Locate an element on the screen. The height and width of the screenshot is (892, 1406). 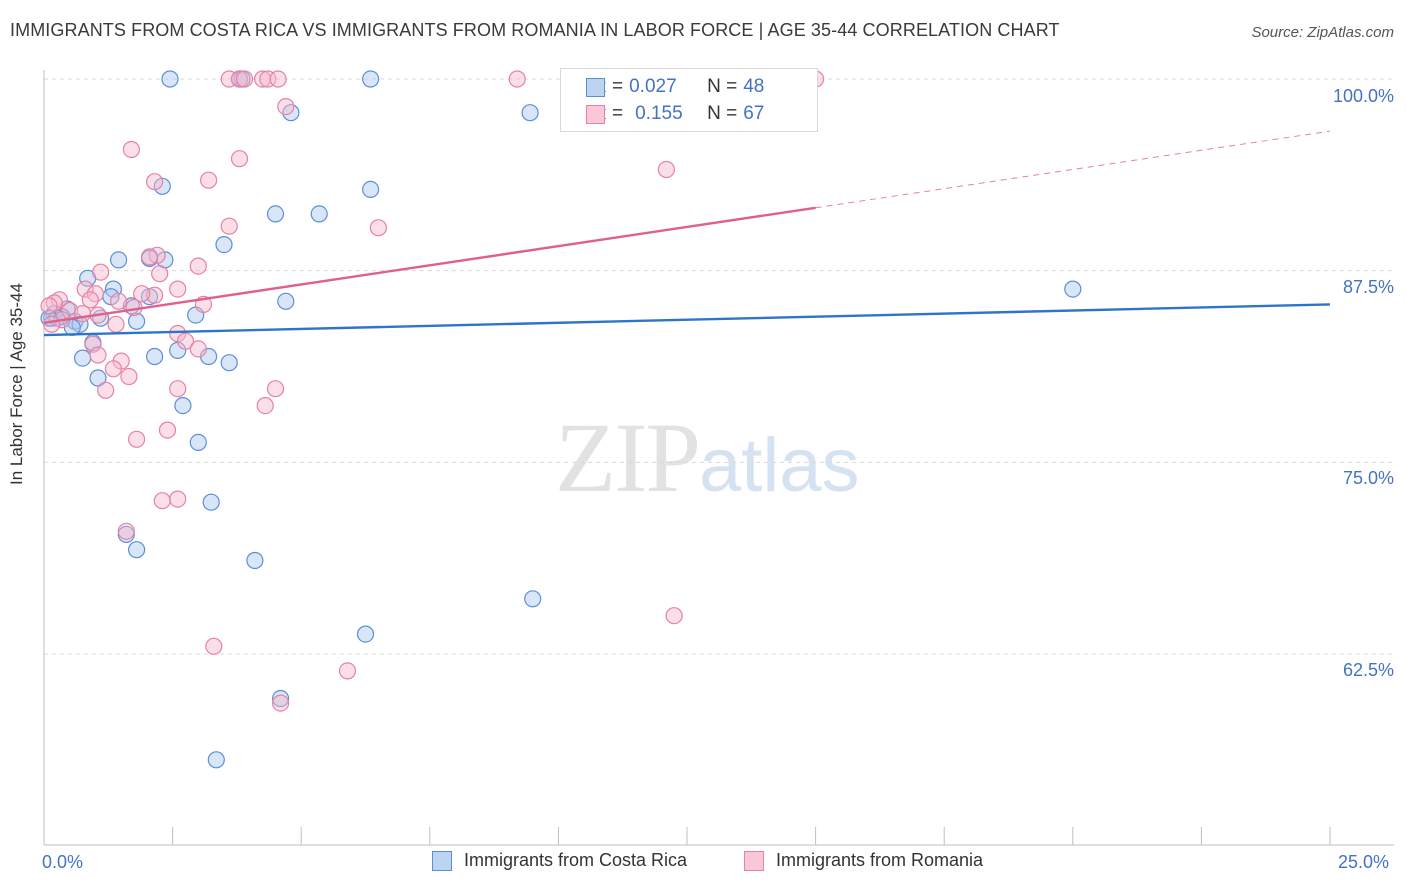
legend-row-costa-rica: R = 0.027 N = 48 is located at coordinates (675, 87).